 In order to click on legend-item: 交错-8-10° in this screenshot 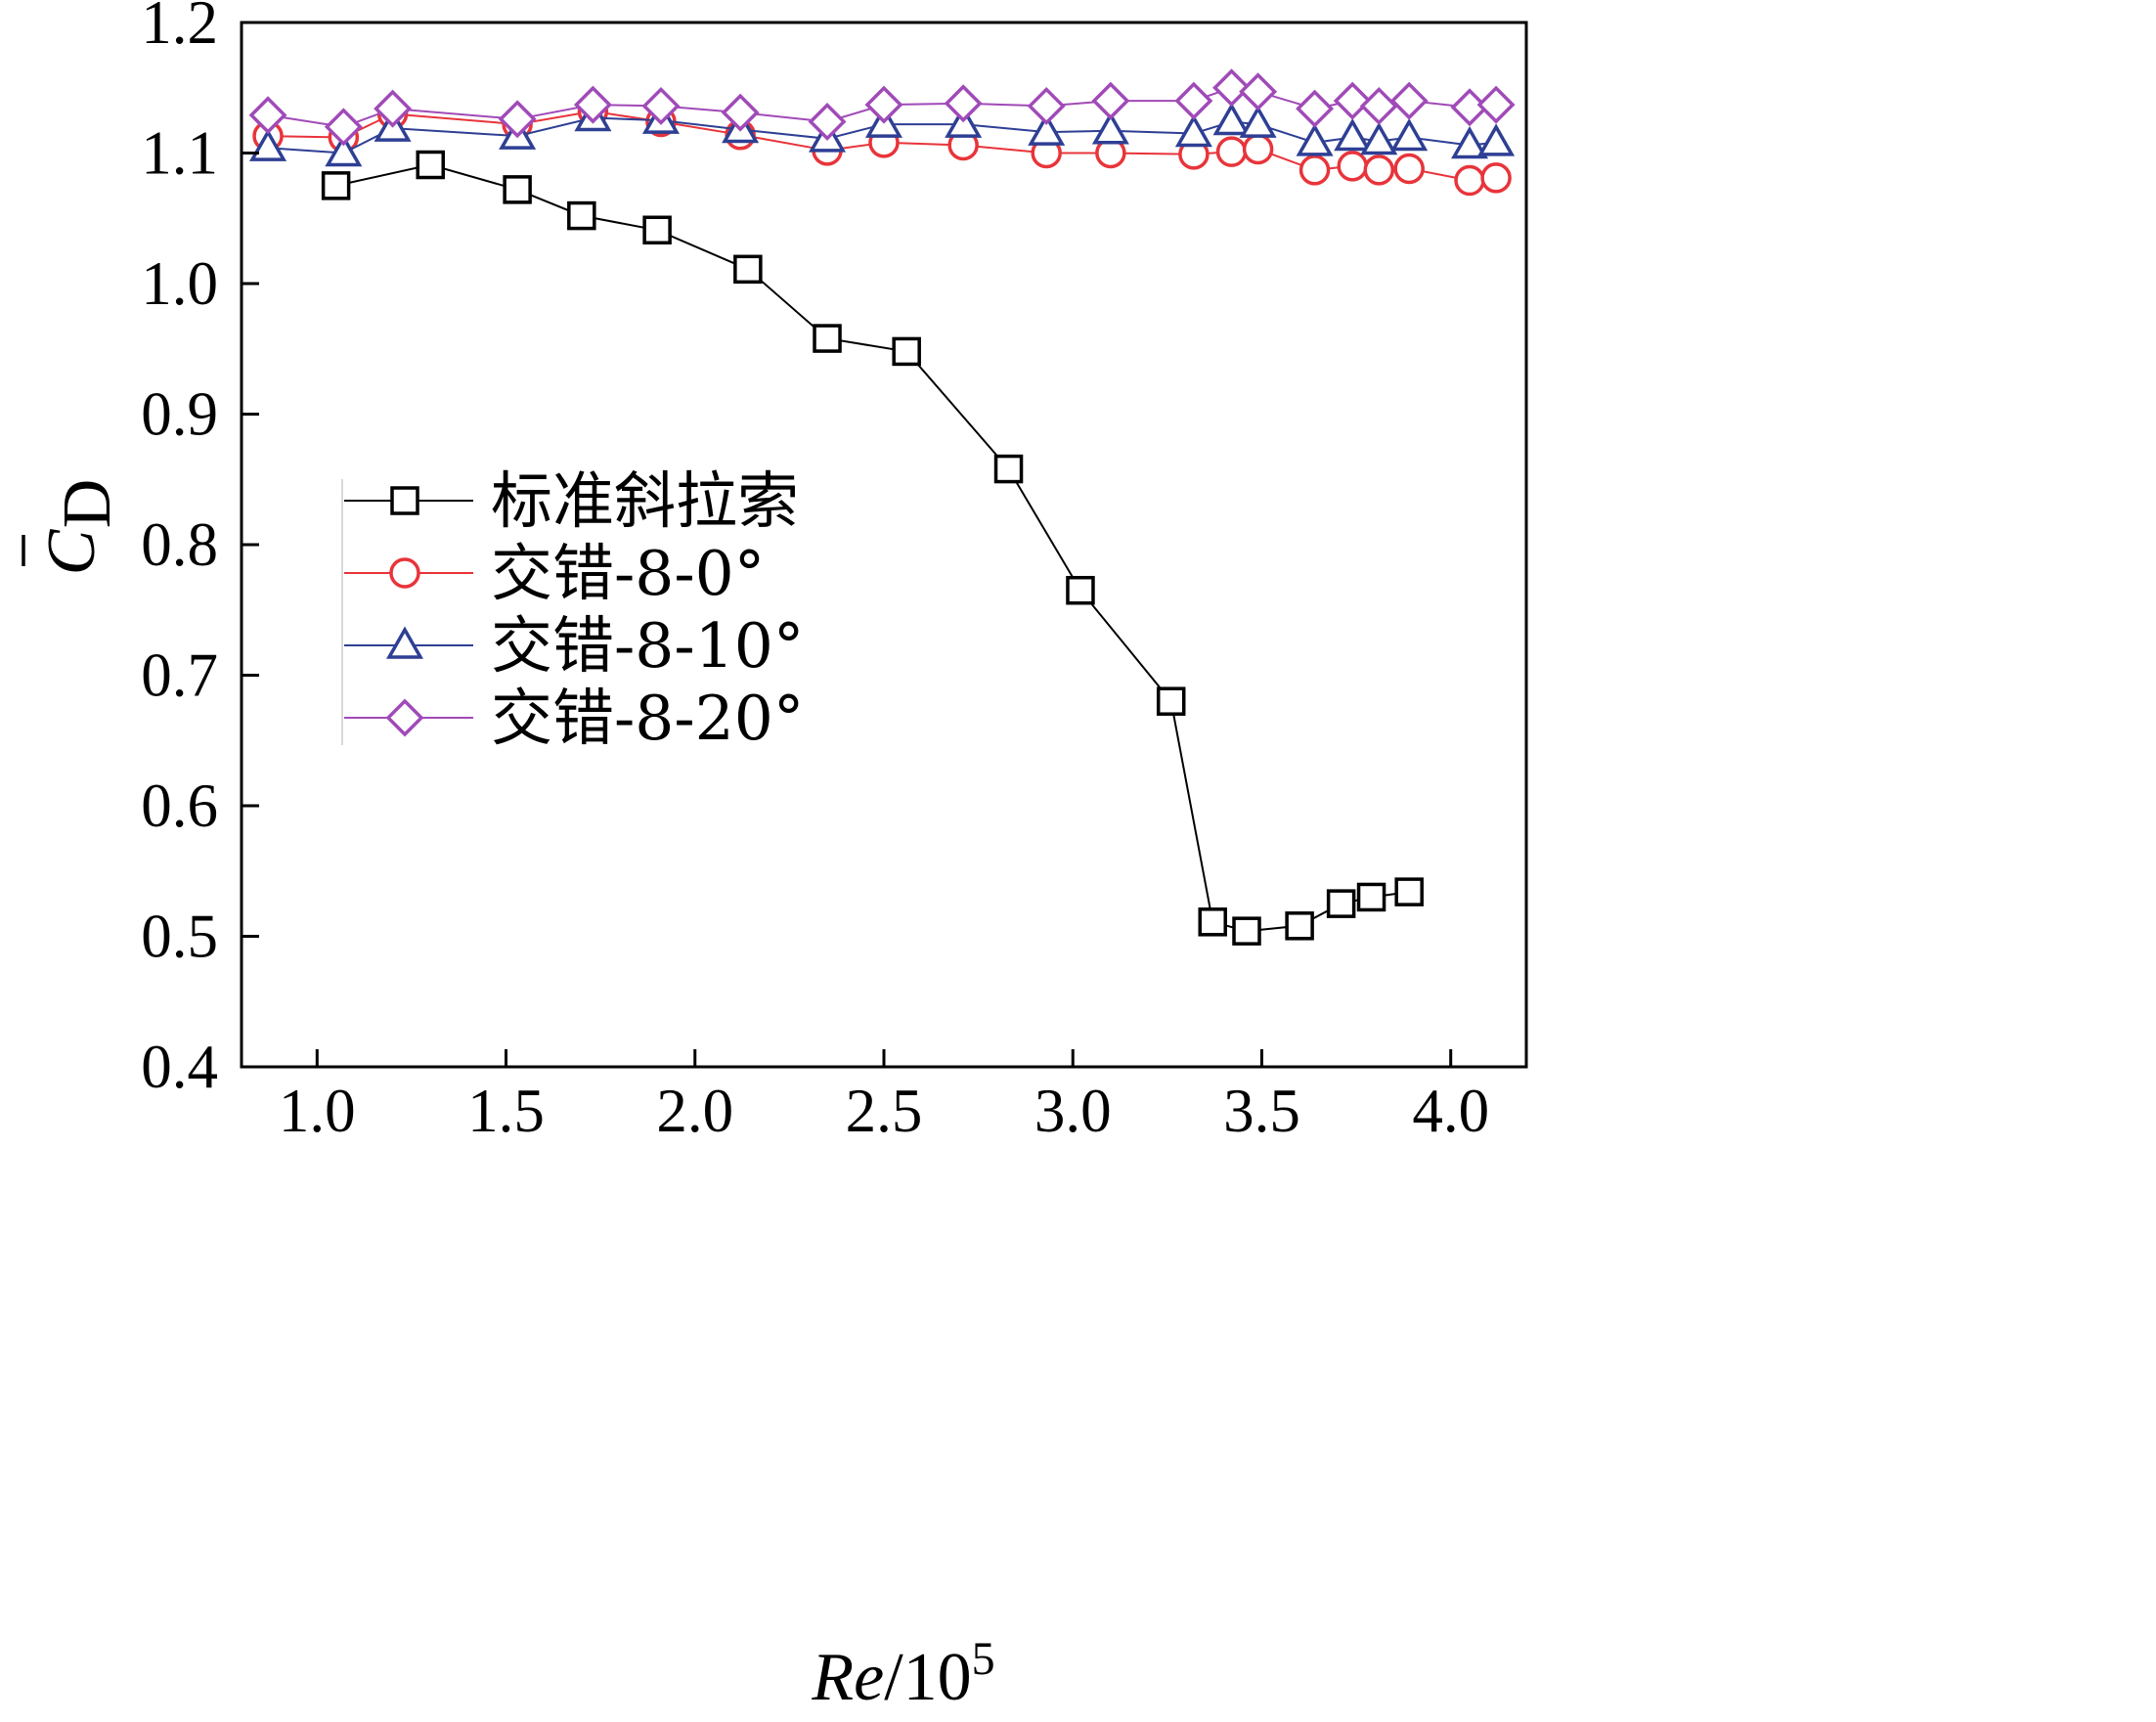, I will do `click(574, 646)`.